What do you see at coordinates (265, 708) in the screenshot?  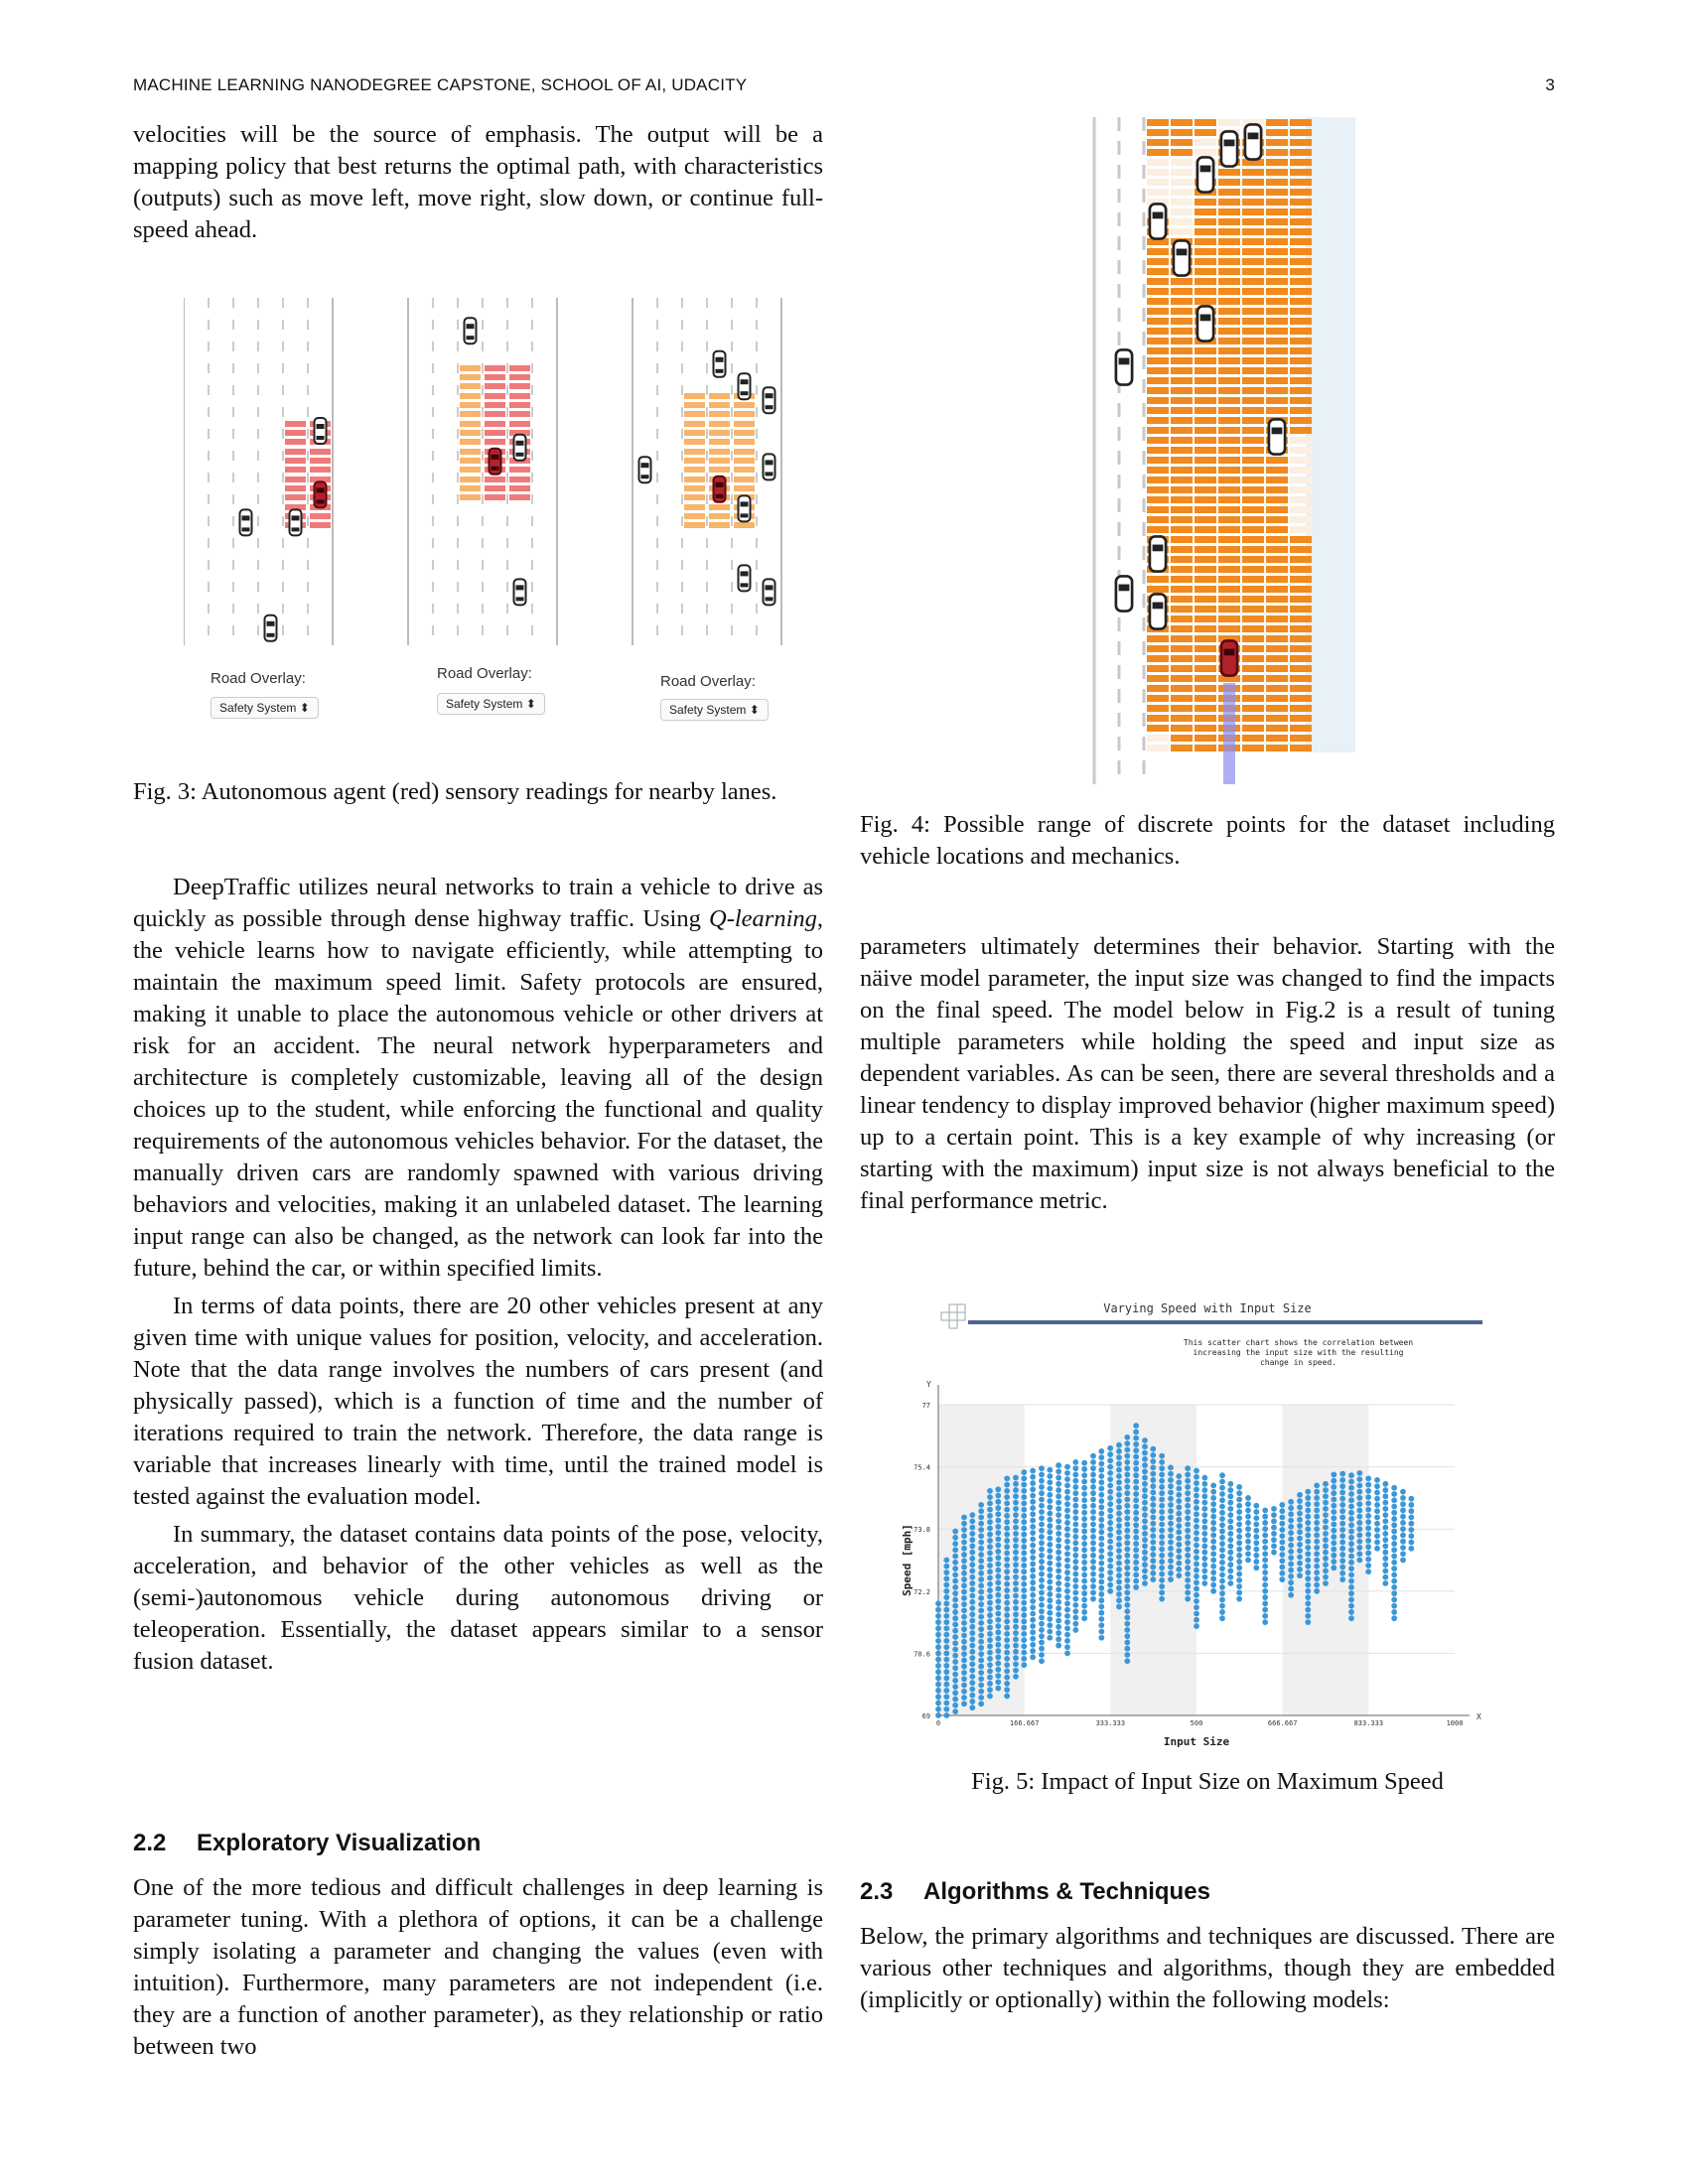 I see `safety-select-1: Safety System ⬍` at bounding box center [265, 708].